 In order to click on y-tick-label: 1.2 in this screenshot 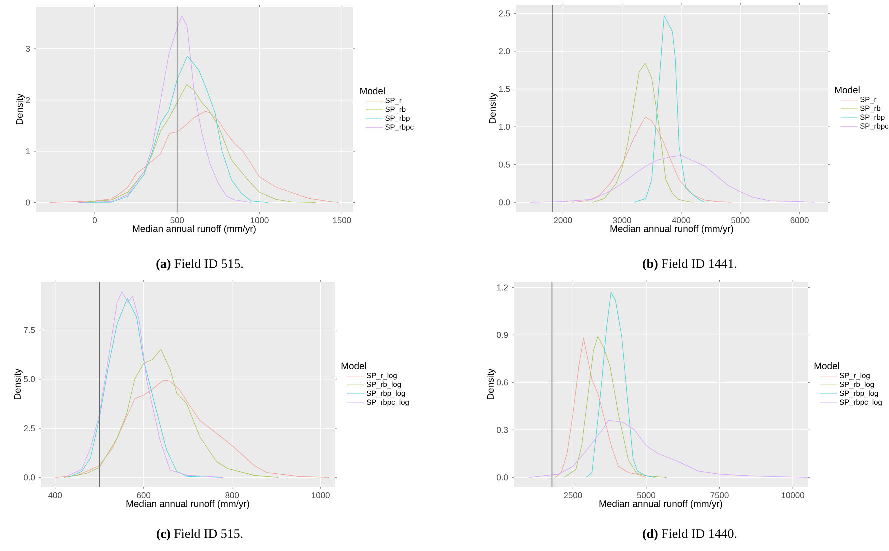, I will do `click(502, 287)`.